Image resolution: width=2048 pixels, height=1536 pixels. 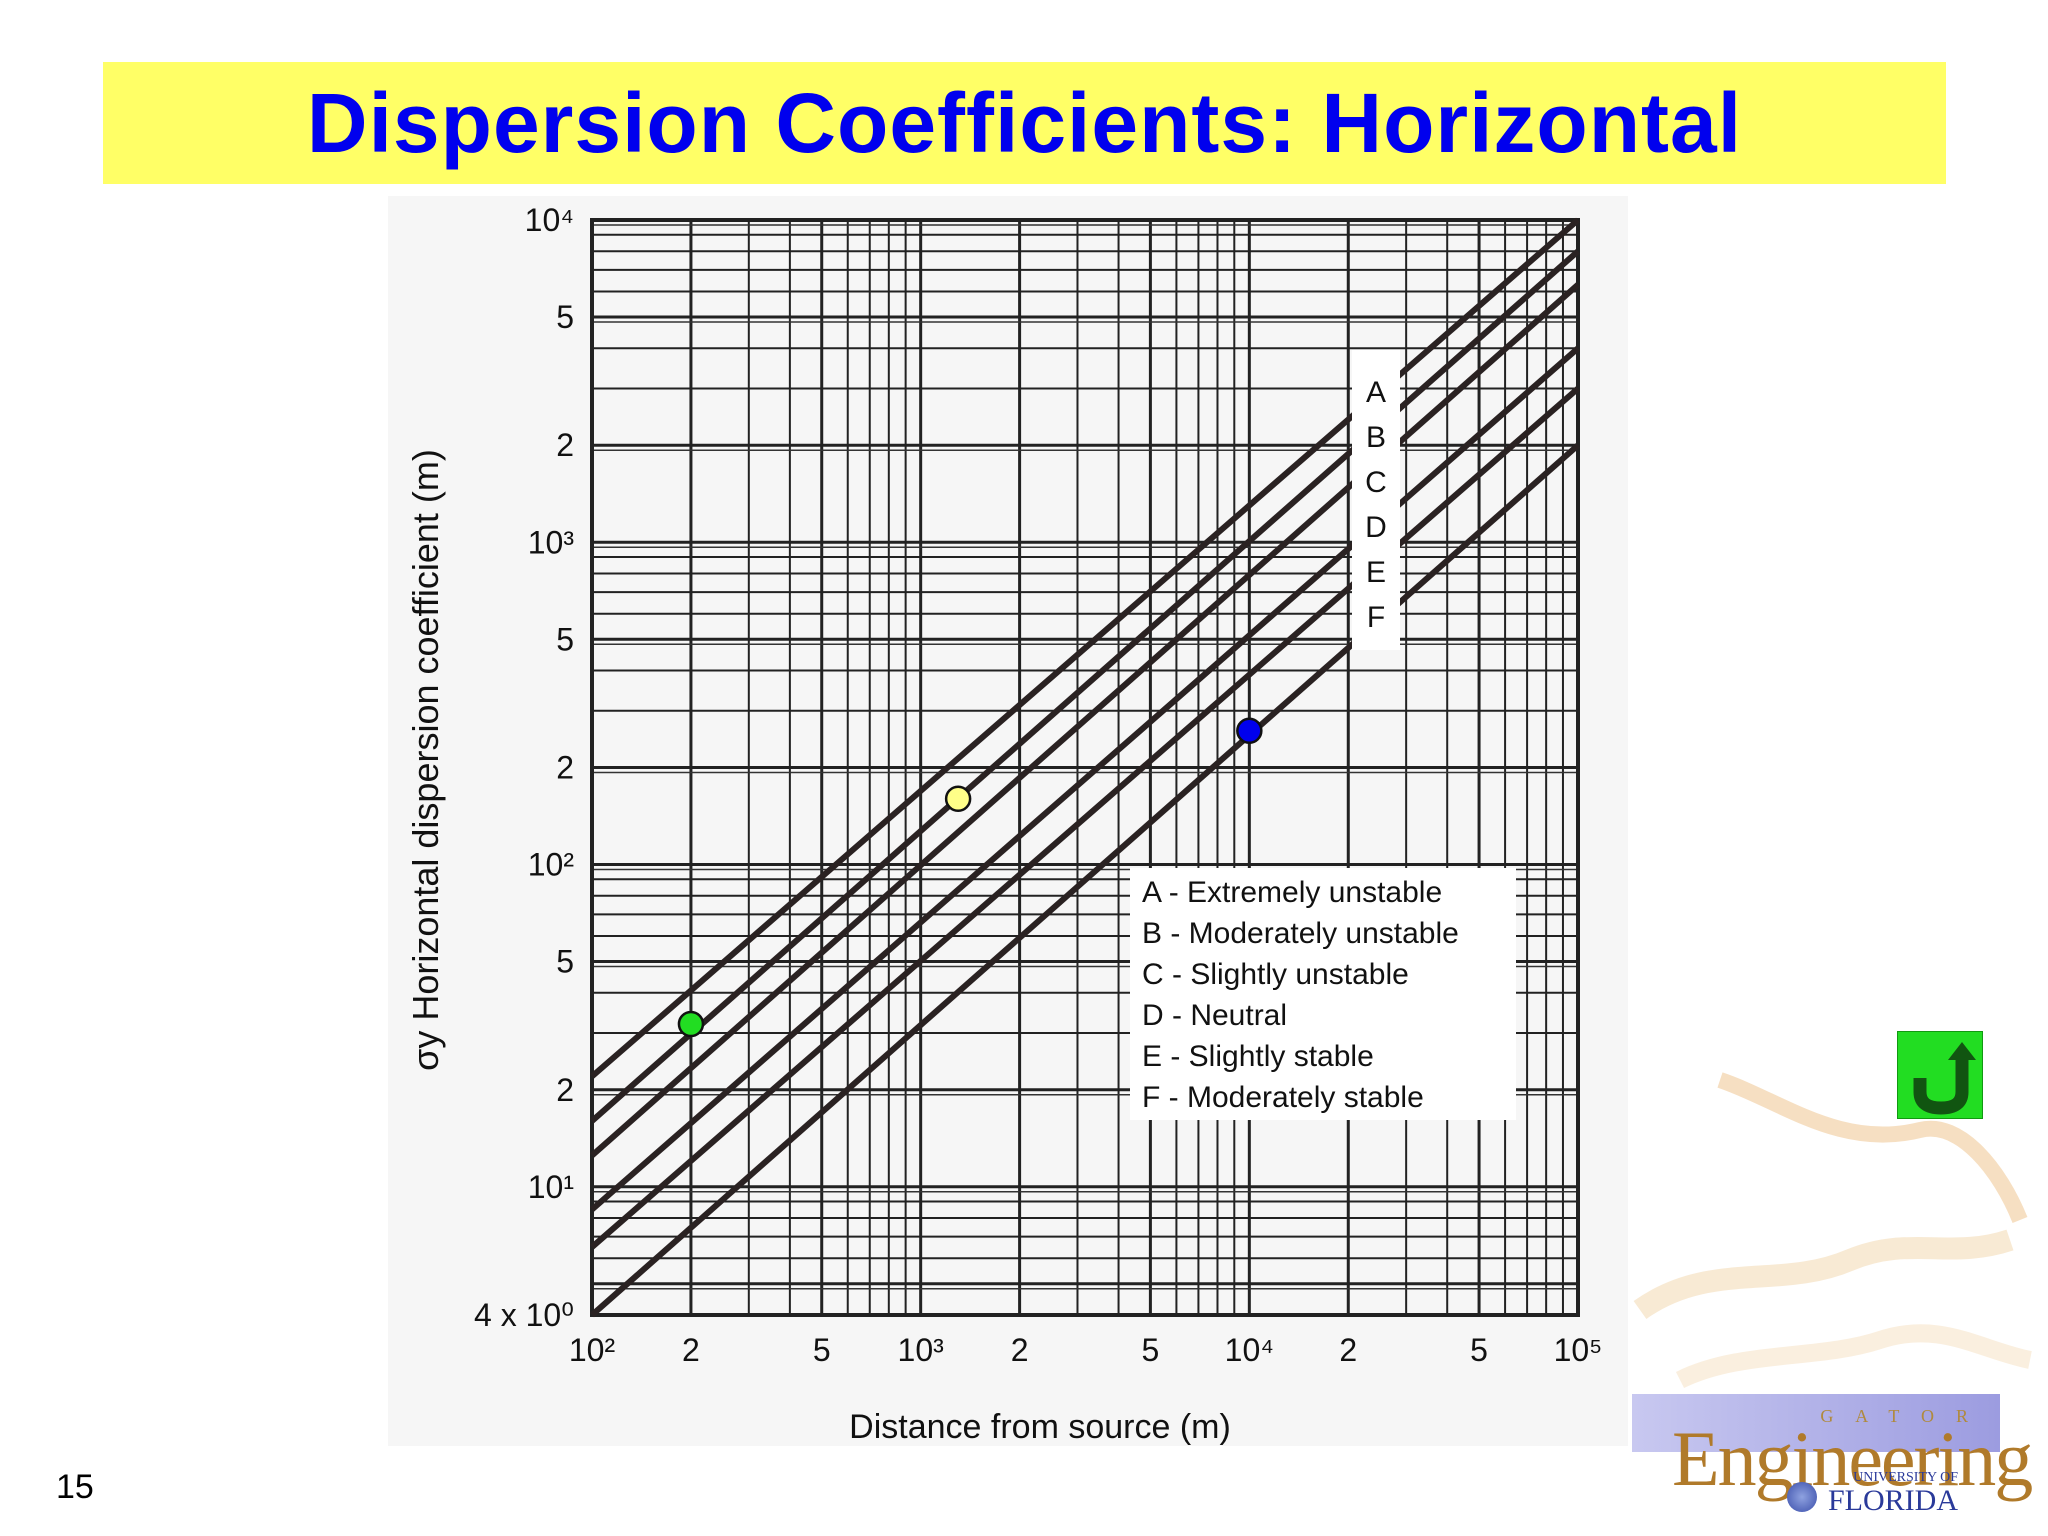 I want to click on logo-university-text: UNIVERSITY OF, so click(x=1905, y=1477).